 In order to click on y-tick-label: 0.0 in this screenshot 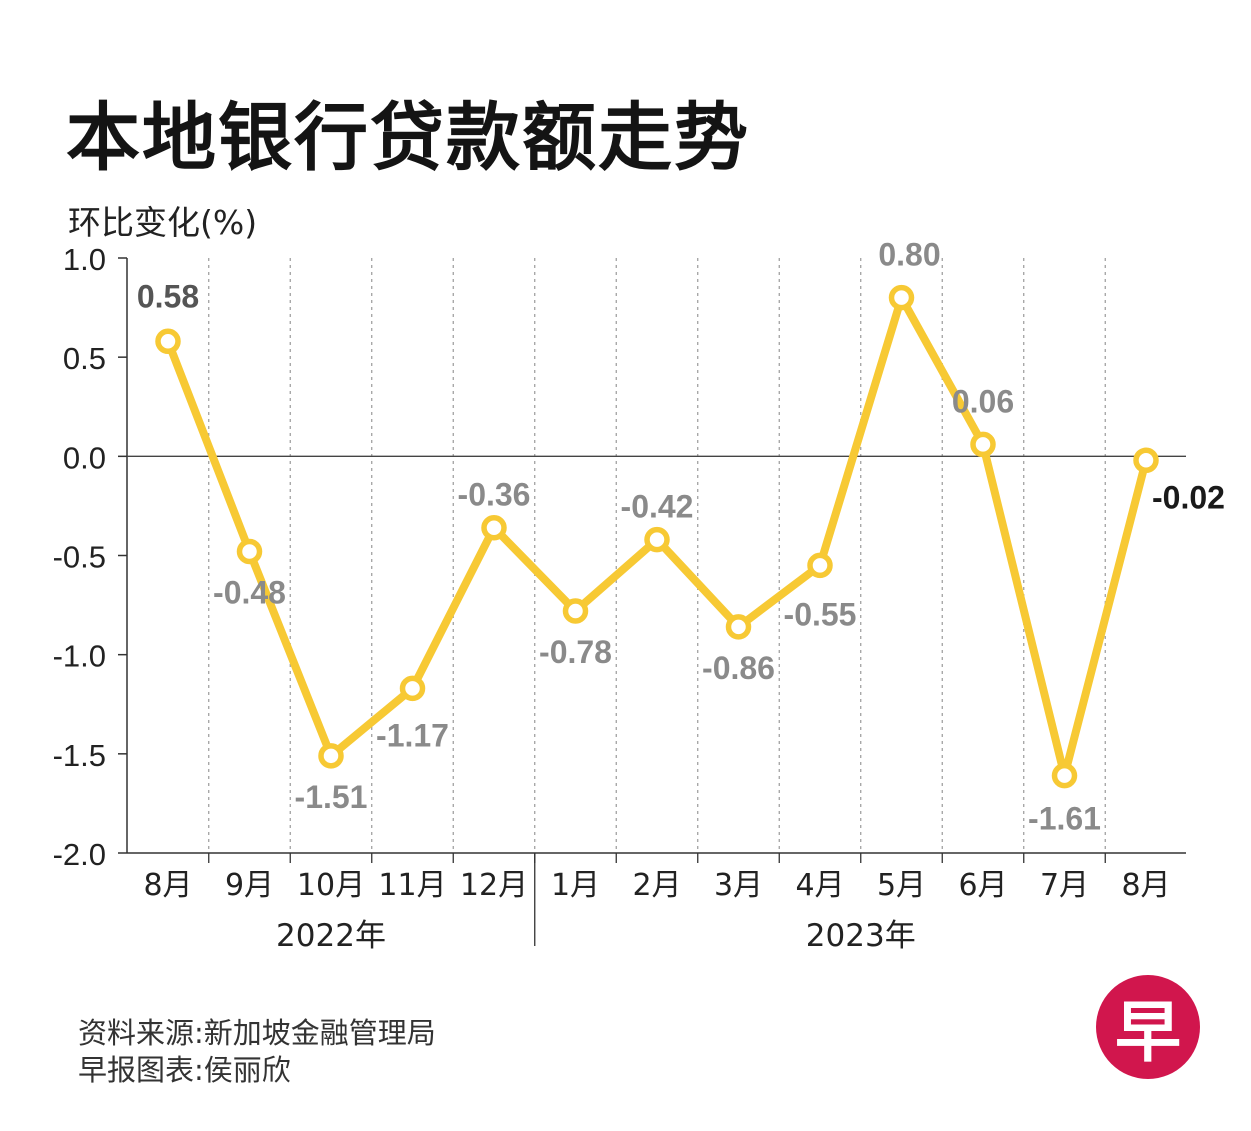, I will do `click(84, 457)`.